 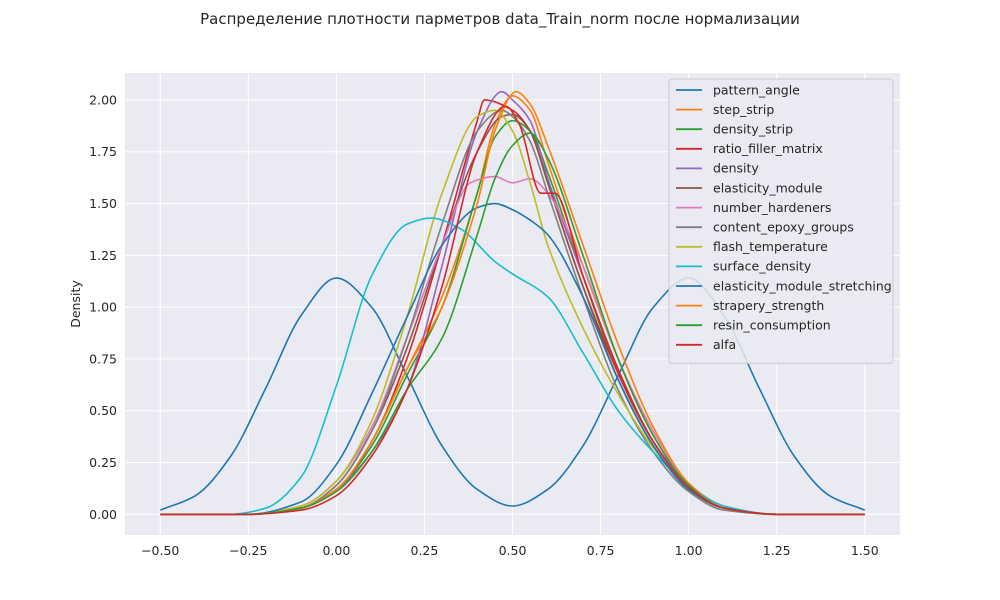 What do you see at coordinates (336, 550) in the screenshot?
I see `x-tick-label: 0.00` at bounding box center [336, 550].